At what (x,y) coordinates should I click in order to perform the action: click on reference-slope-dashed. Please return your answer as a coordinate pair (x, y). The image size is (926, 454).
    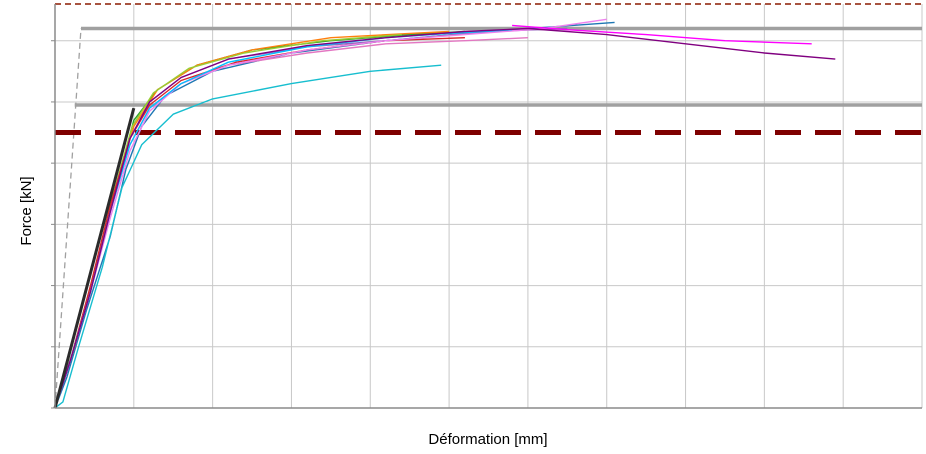
    Looking at the image, I should click on (68, 218).